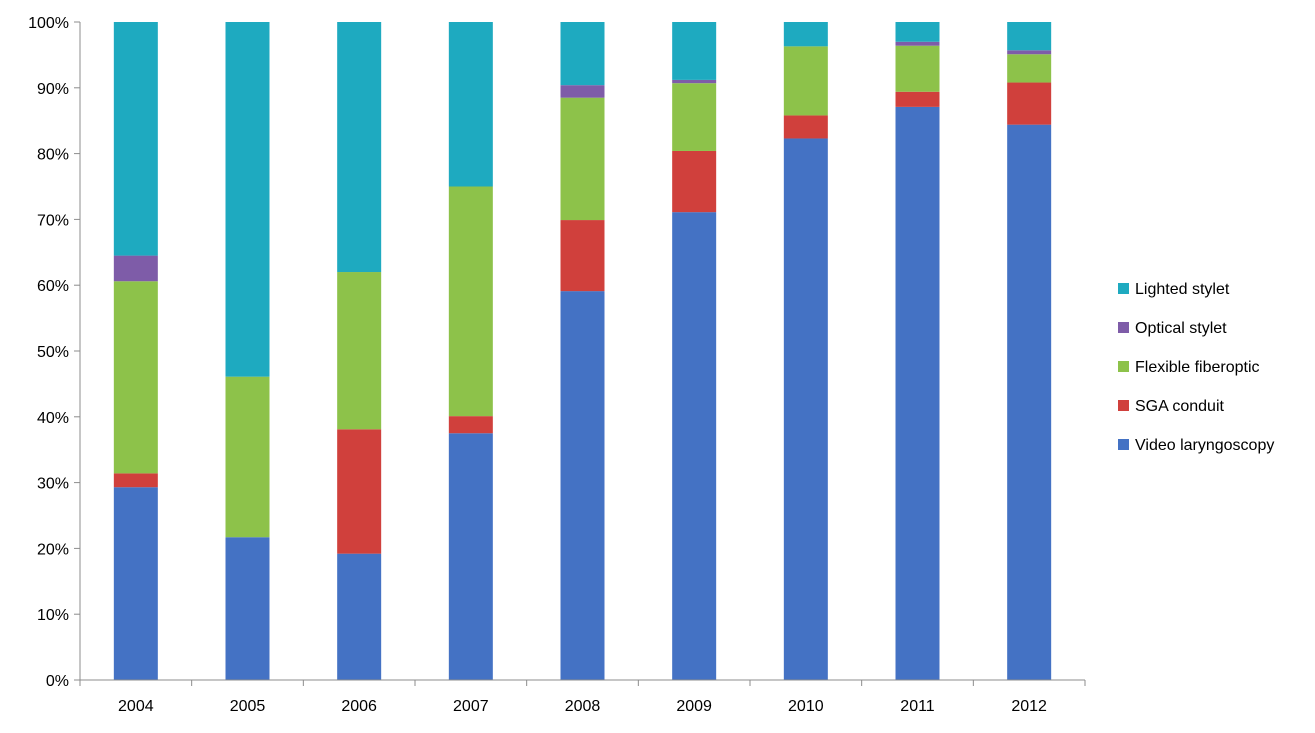 This screenshot has width=1315, height=733. Describe the element at coordinates (1029, 402) in the screenshot. I see `bar-2012-video-laryngoscopy` at that location.